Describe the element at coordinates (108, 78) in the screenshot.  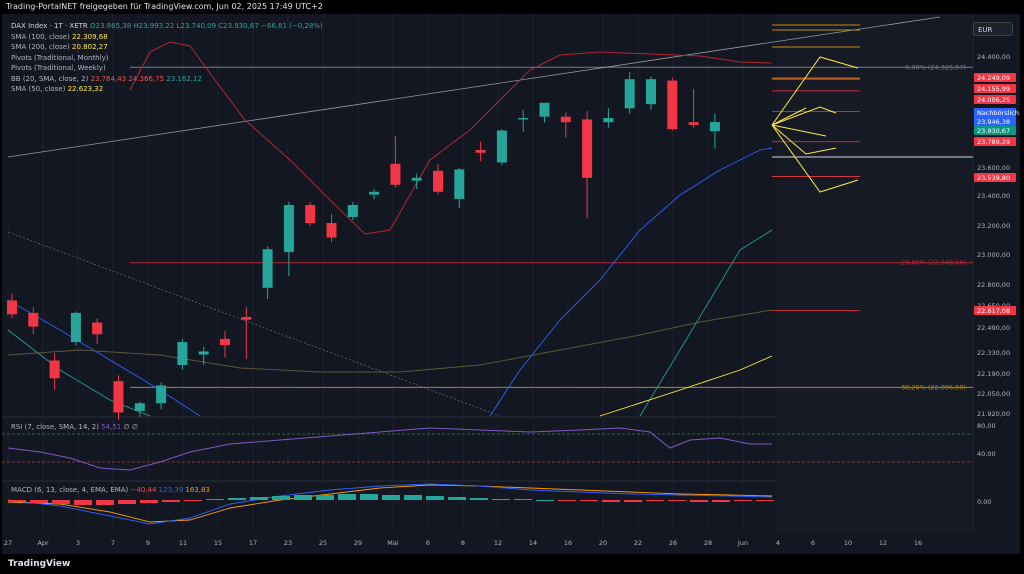
I see `legend-bb-v1: 23.764,43` at that location.